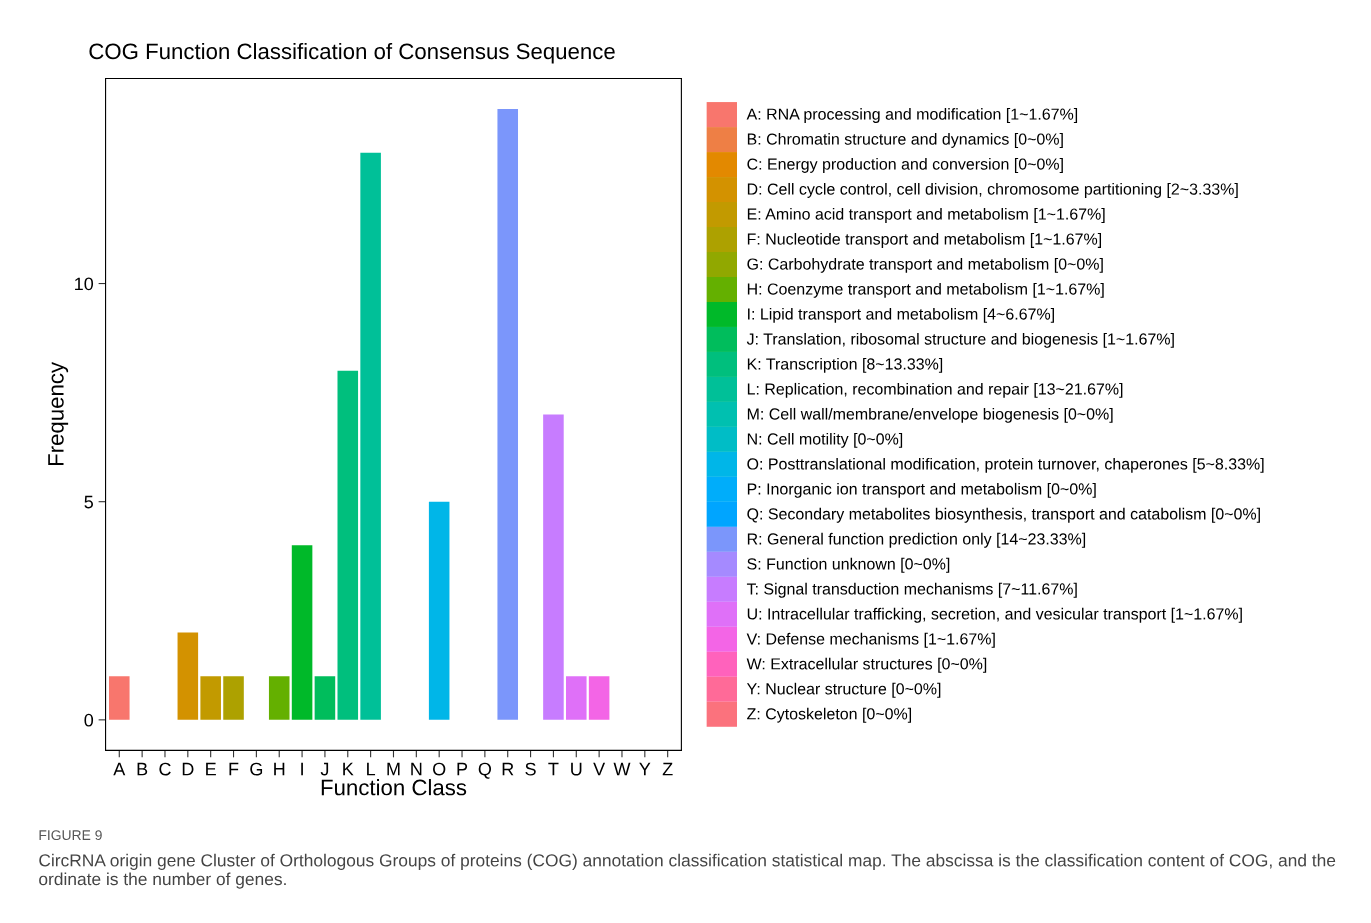  What do you see at coordinates (645, 769) in the screenshot?
I see `x-tick-label: Y` at bounding box center [645, 769].